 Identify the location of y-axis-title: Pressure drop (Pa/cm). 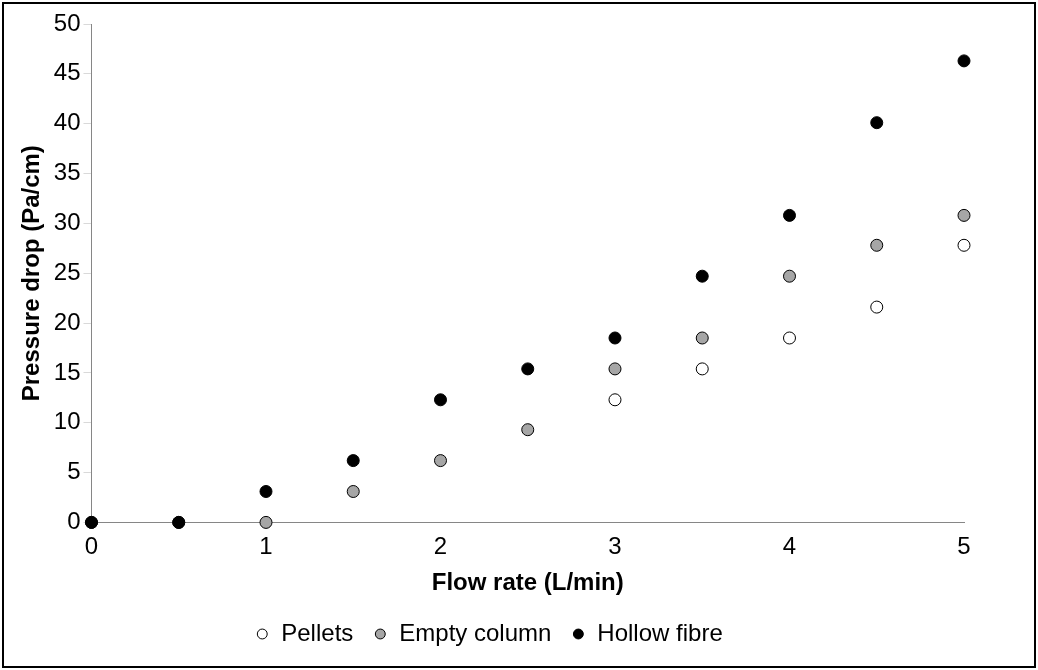
(31, 273).